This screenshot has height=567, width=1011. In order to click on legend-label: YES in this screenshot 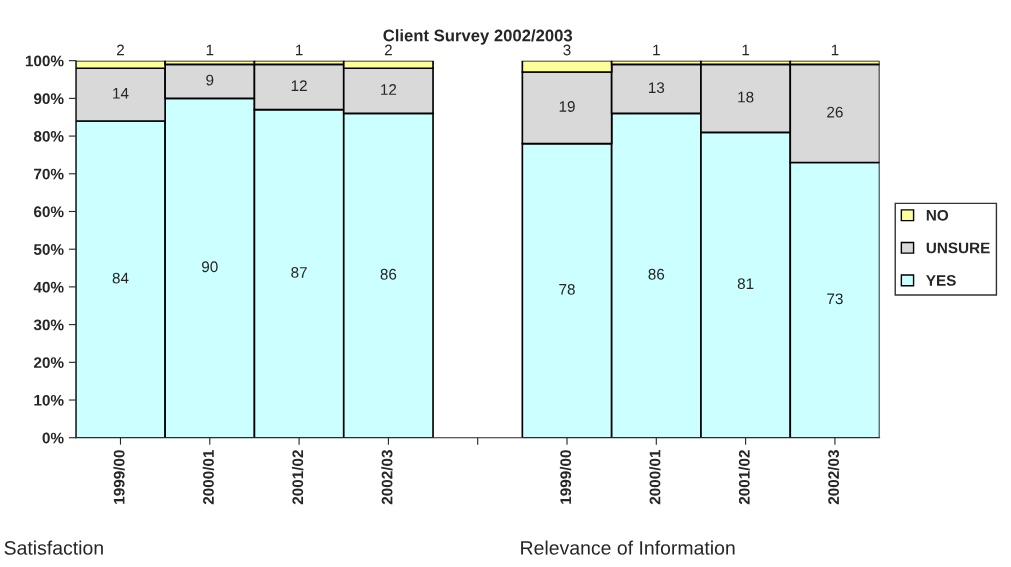, I will do `click(941, 280)`.